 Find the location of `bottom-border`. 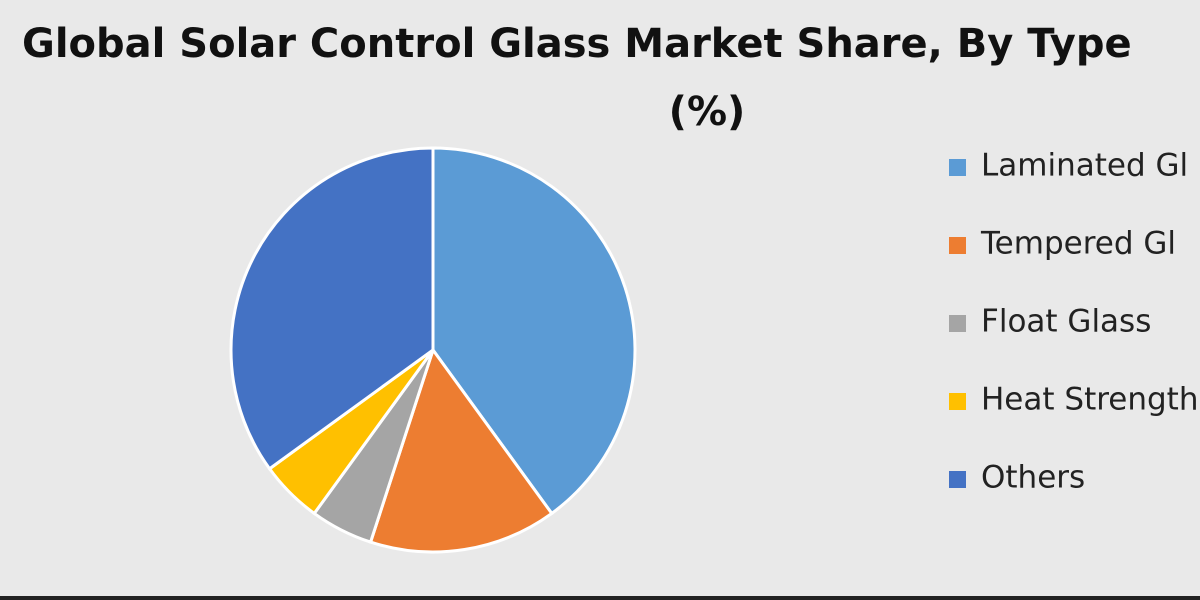

bottom-border is located at coordinates (600, 598).